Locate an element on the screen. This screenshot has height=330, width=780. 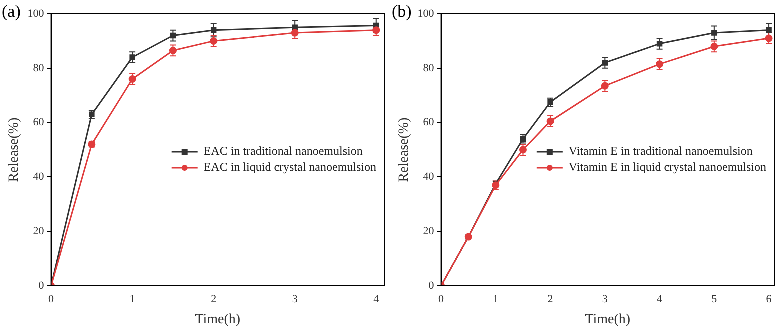
chart-title: (a) is located at coordinates (11, 11).